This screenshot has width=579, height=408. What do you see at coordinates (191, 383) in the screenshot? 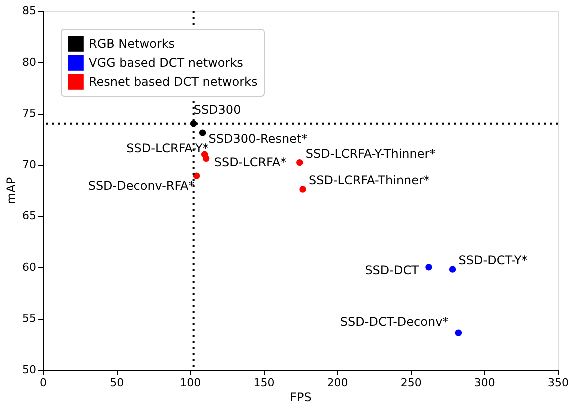
I see `x-tick-label: 100` at bounding box center [191, 383].